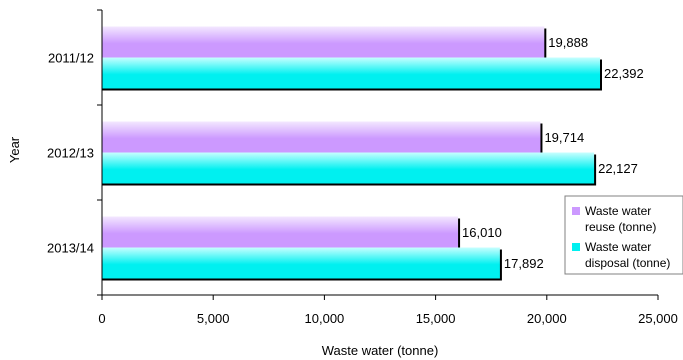 The image size is (683, 360). I want to click on data-label: 16,010, so click(482, 232).